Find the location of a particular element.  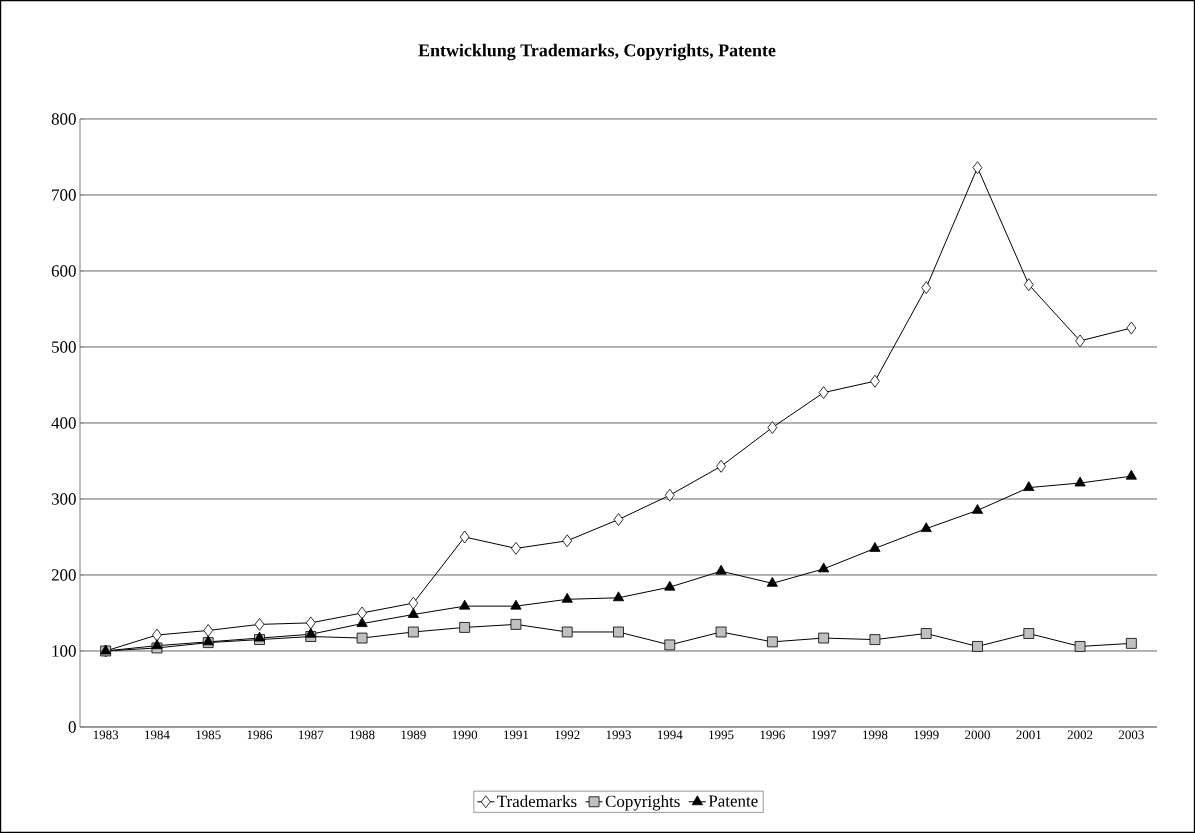

x-tick-label: 1998 is located at coordinates (875, 735).